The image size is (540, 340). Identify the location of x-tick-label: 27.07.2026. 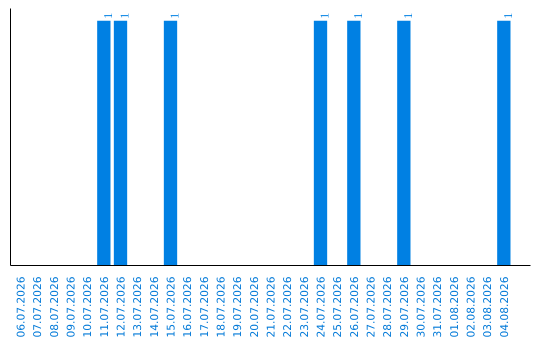
(371, 307).